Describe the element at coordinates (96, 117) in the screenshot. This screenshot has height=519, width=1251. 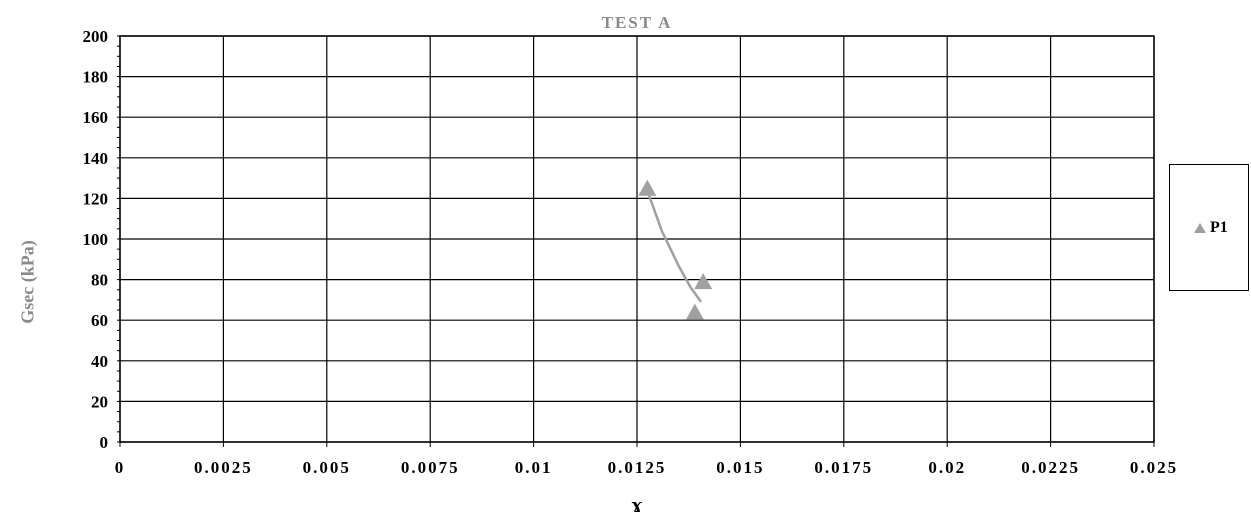
I see `y-tick-label: 160` at that location.